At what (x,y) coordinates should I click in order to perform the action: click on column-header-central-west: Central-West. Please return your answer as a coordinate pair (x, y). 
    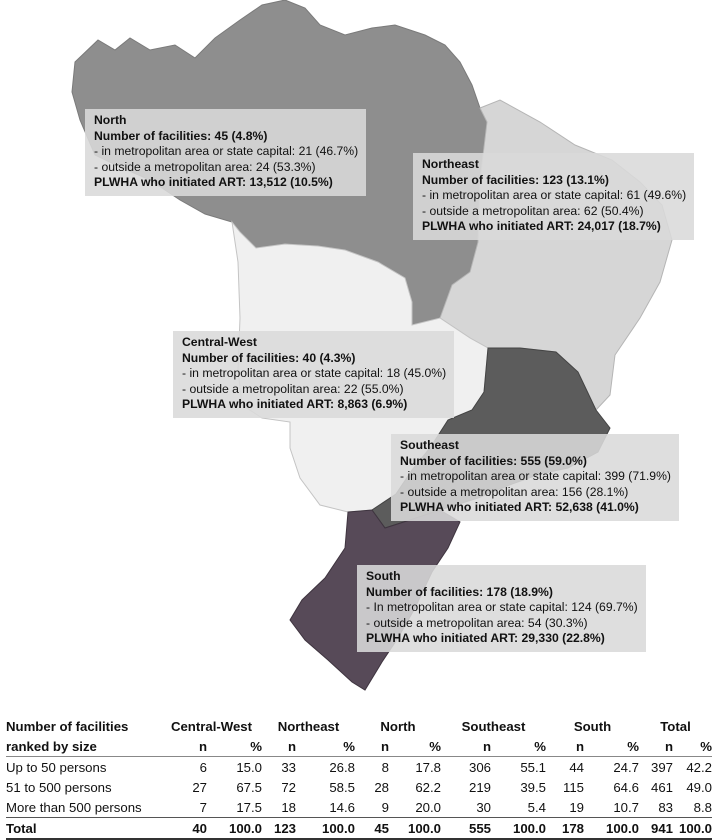
    Looking at the image, I should click on (211, 726).